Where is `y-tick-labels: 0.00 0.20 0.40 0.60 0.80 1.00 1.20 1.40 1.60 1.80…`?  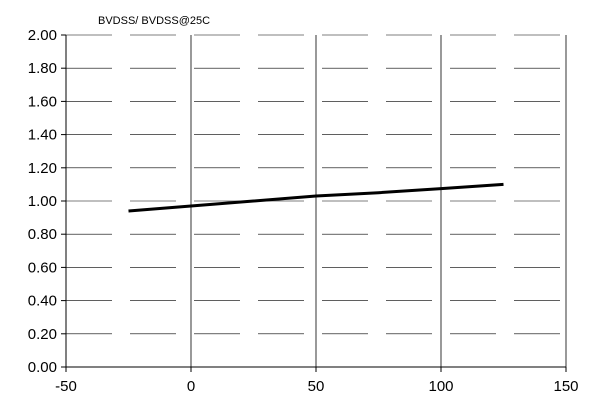
y-tick-labels: 0.00 0.20 0.40 0.60 0.80 1.00 1.20 1.40 1.60 1.80… is located at coordinates (42, 201).